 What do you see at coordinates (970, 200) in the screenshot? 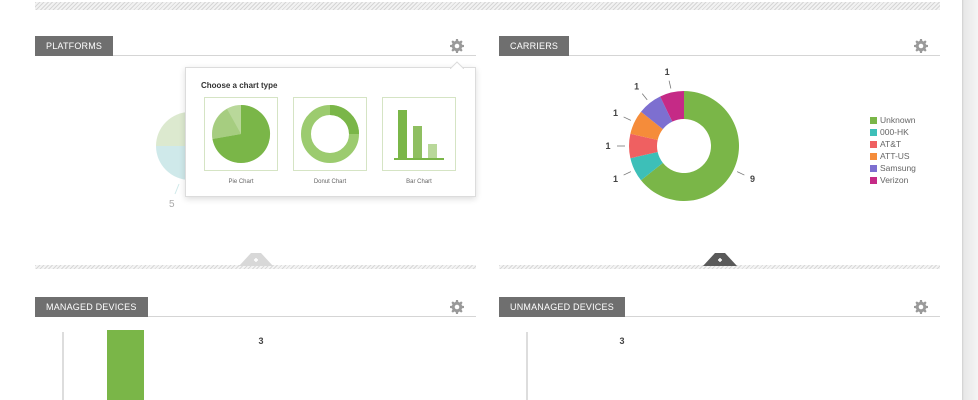
I see `window-edge` at bounding box center [970, 200].